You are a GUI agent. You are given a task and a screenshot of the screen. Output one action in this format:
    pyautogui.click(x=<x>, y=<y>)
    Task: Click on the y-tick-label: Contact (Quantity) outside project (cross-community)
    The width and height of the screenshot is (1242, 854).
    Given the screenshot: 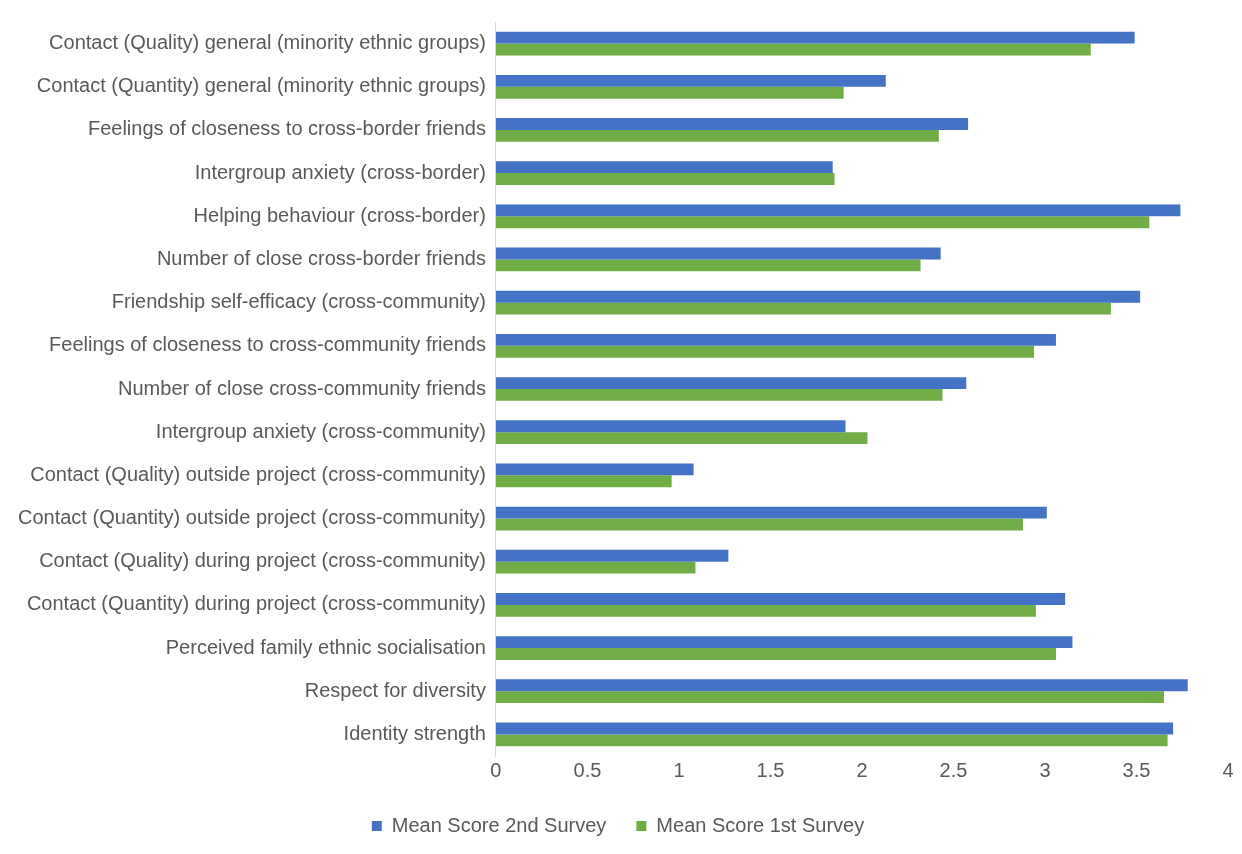 What is the action you would take?
    pyautogui.click(x=251, y=517)
    